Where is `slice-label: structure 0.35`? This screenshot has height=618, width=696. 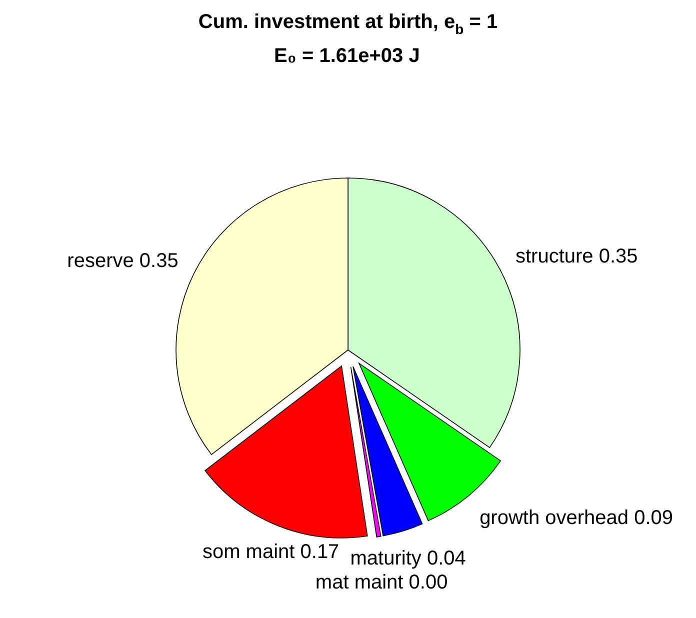
slice-label: structure 0.35 is located at coordinates (576, 257).